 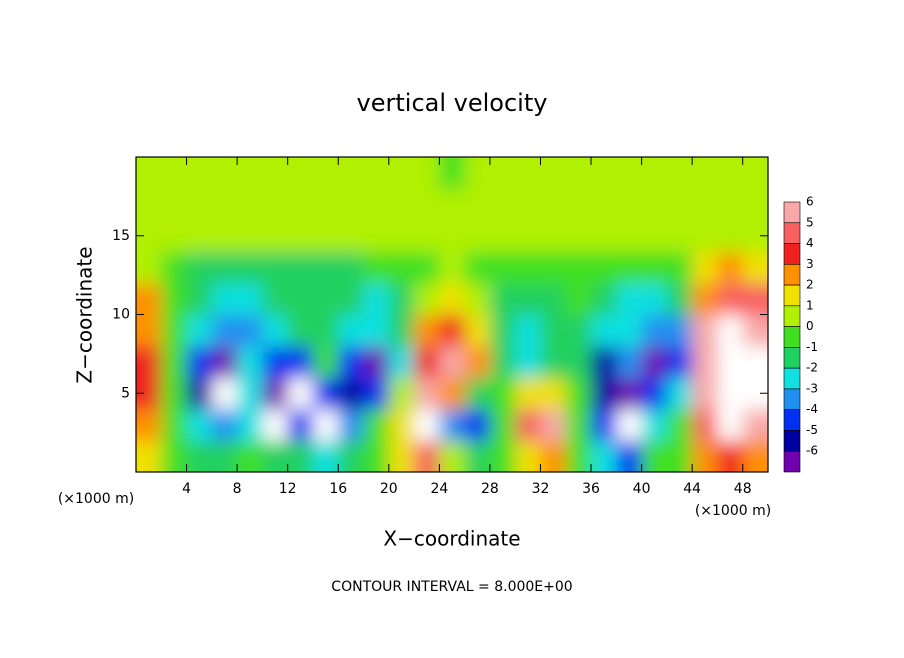 What do you see at coordinates (810, 305) in the screenshot?
I see `colorbar-label: 1` at bounding box center [810, 305].